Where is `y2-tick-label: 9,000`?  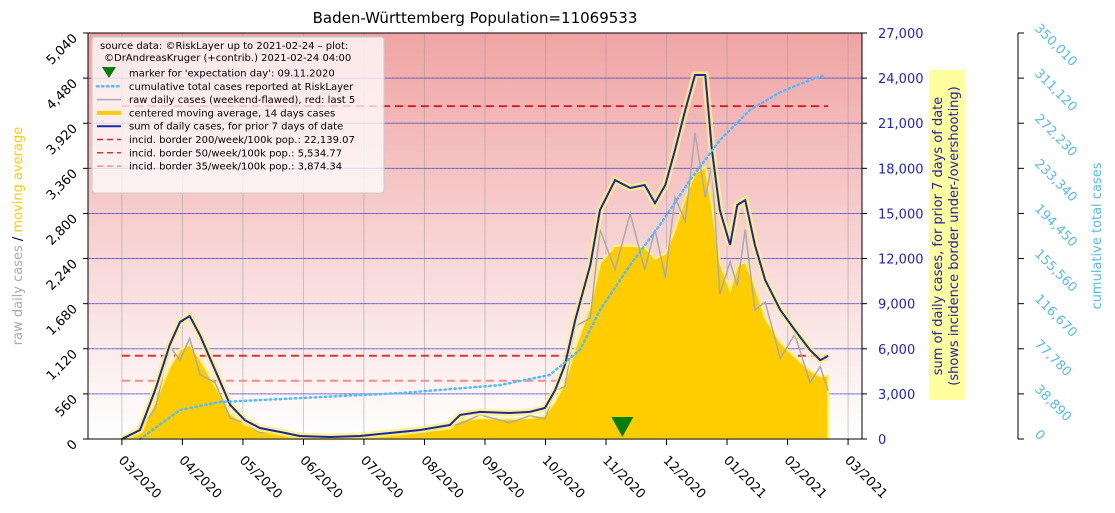
y2-tick-label: 9,000 is located at coordinates (896, 305).